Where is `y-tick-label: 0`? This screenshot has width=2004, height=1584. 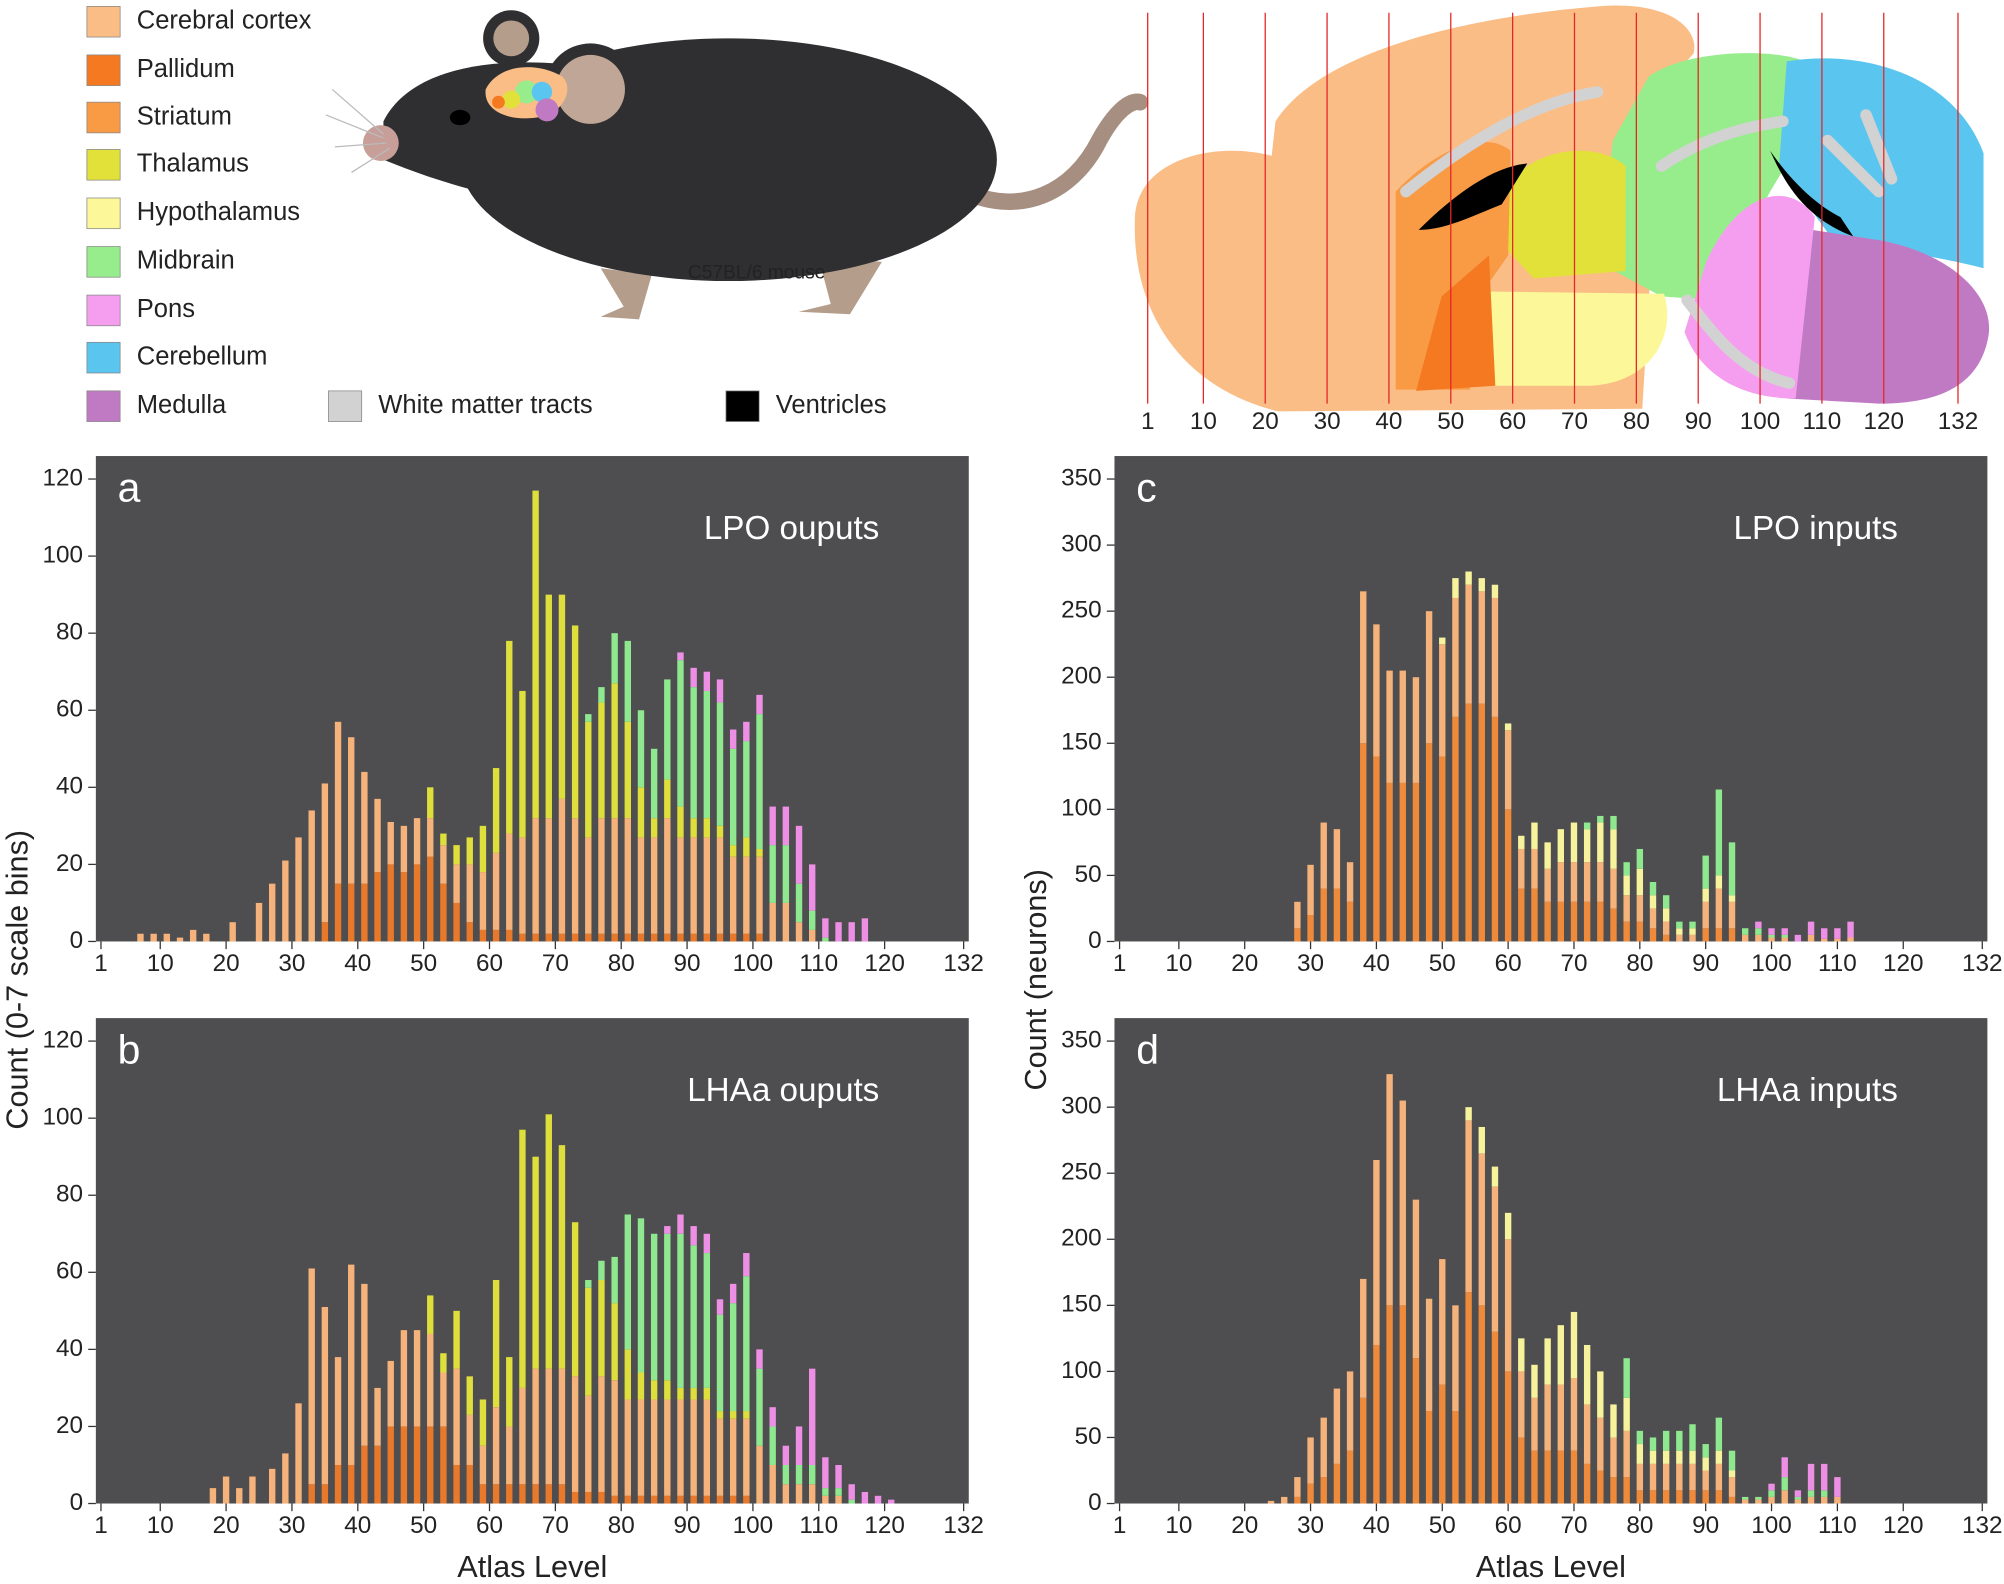
y-tick-label: 0 is located at coordinates (1095, 940).